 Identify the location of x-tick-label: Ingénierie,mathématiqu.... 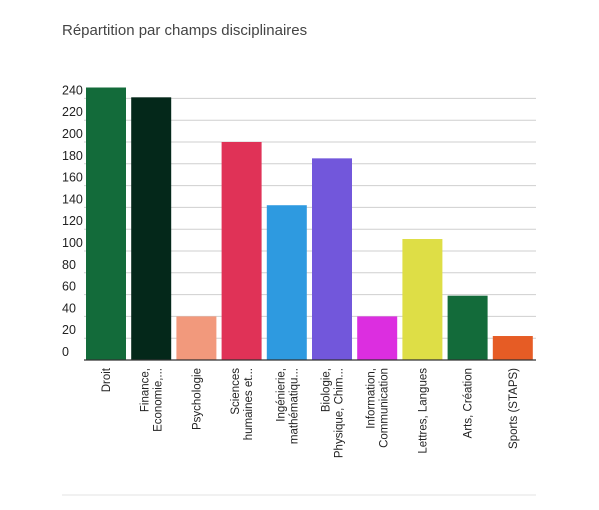
(287, 406).